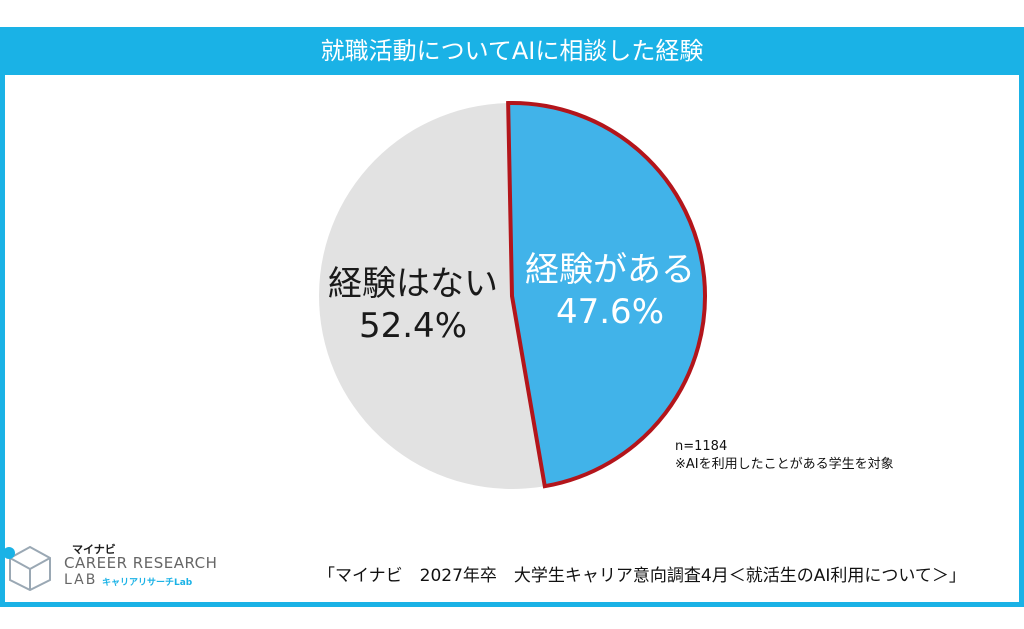  What do you see at coordinates (512, 51) in the screenshot?
I see `chart-title: 就職活動についてAIに相談した経験` at bounding box center [512, 51].